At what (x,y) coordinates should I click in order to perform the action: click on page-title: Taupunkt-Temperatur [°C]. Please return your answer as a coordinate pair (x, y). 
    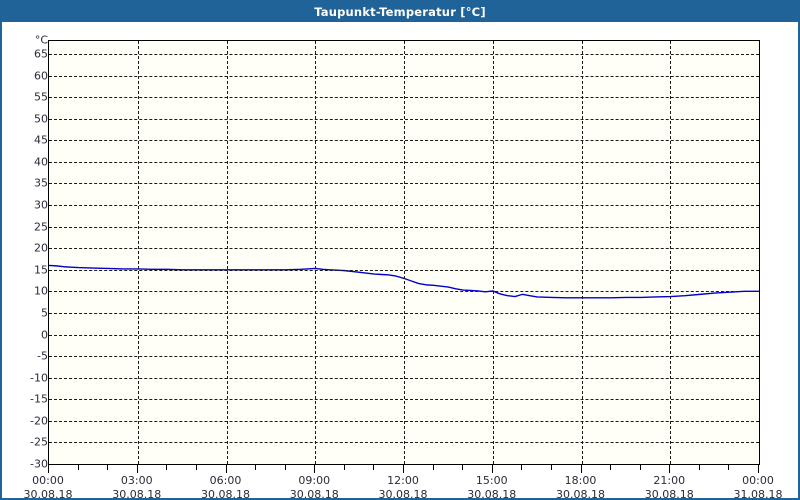
    Looking at the image, I should click on (400, 12).